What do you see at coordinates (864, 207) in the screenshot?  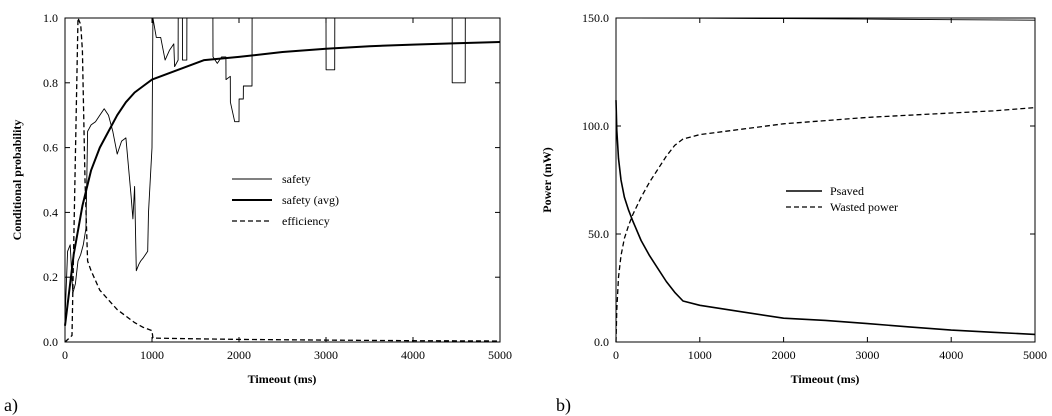 I see `legend-label-wasted-power: Wasted power` at bounding box center [864, 207].